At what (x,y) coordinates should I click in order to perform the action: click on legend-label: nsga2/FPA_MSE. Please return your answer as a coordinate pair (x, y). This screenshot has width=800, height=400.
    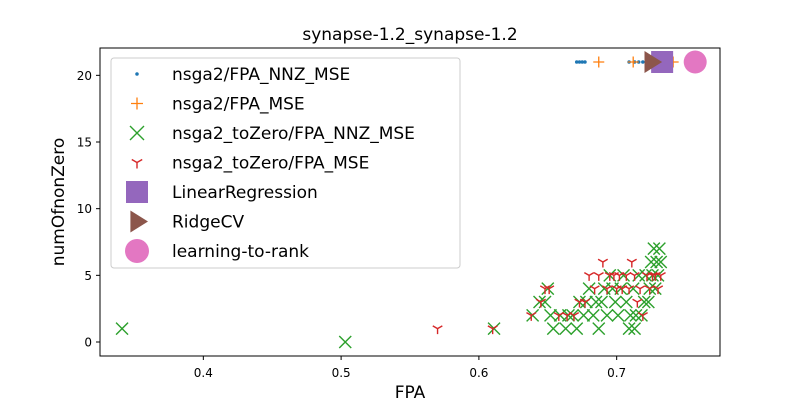
    Looking at the image, I should click on (238, 105).